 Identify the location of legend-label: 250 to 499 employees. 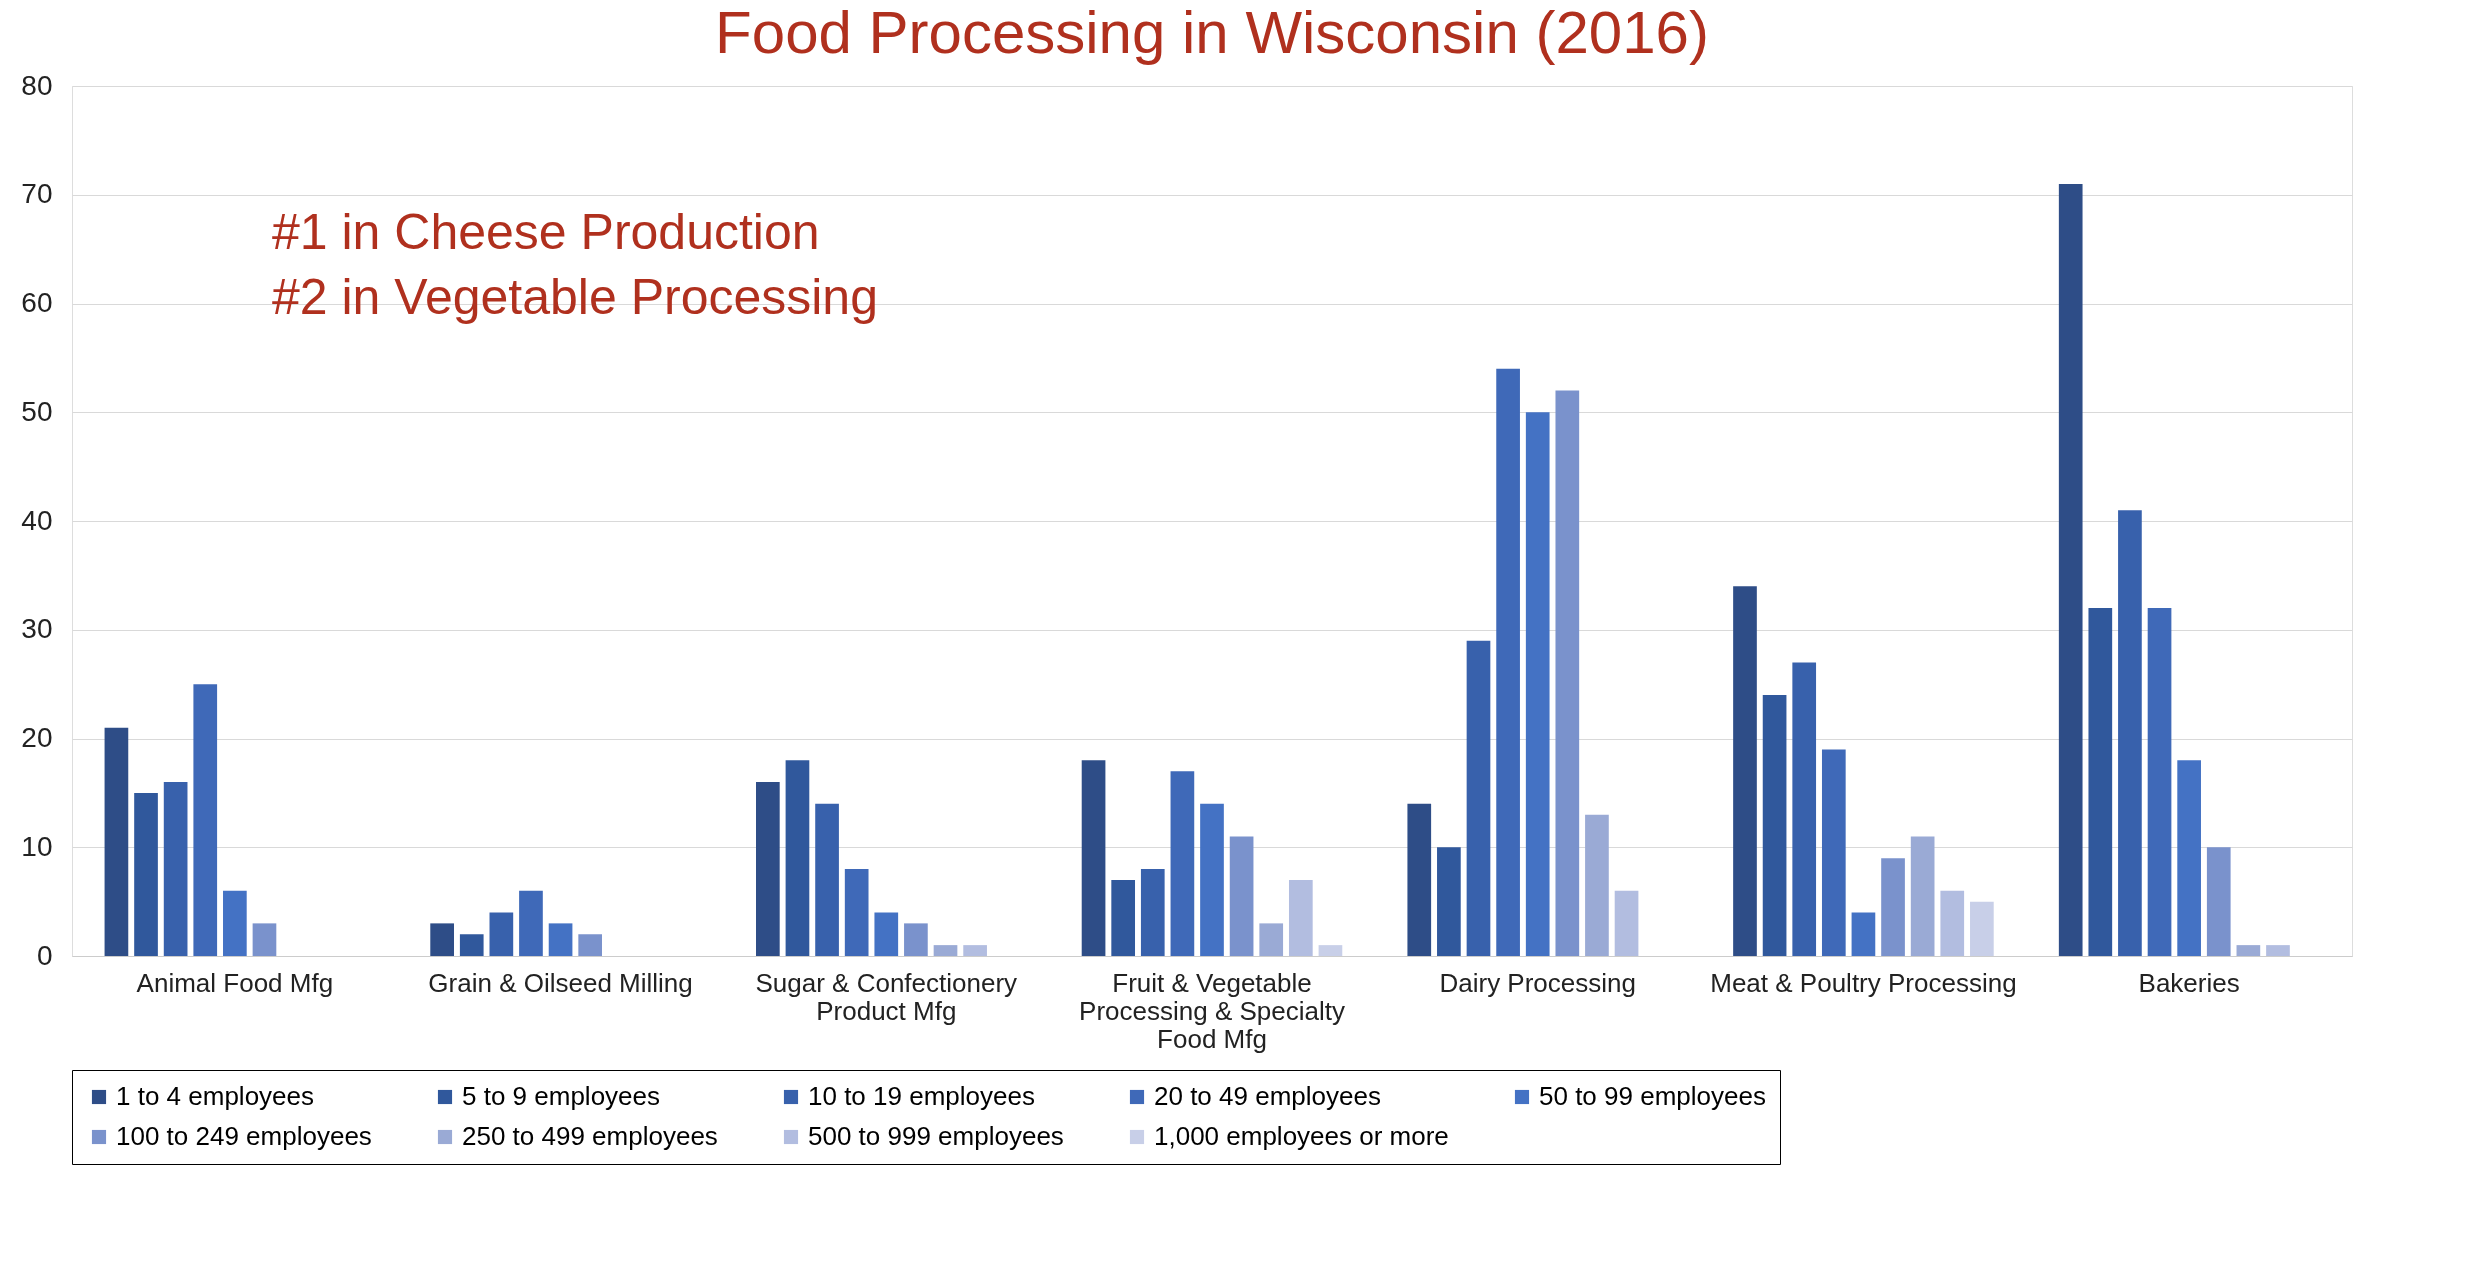
(590, 1136).